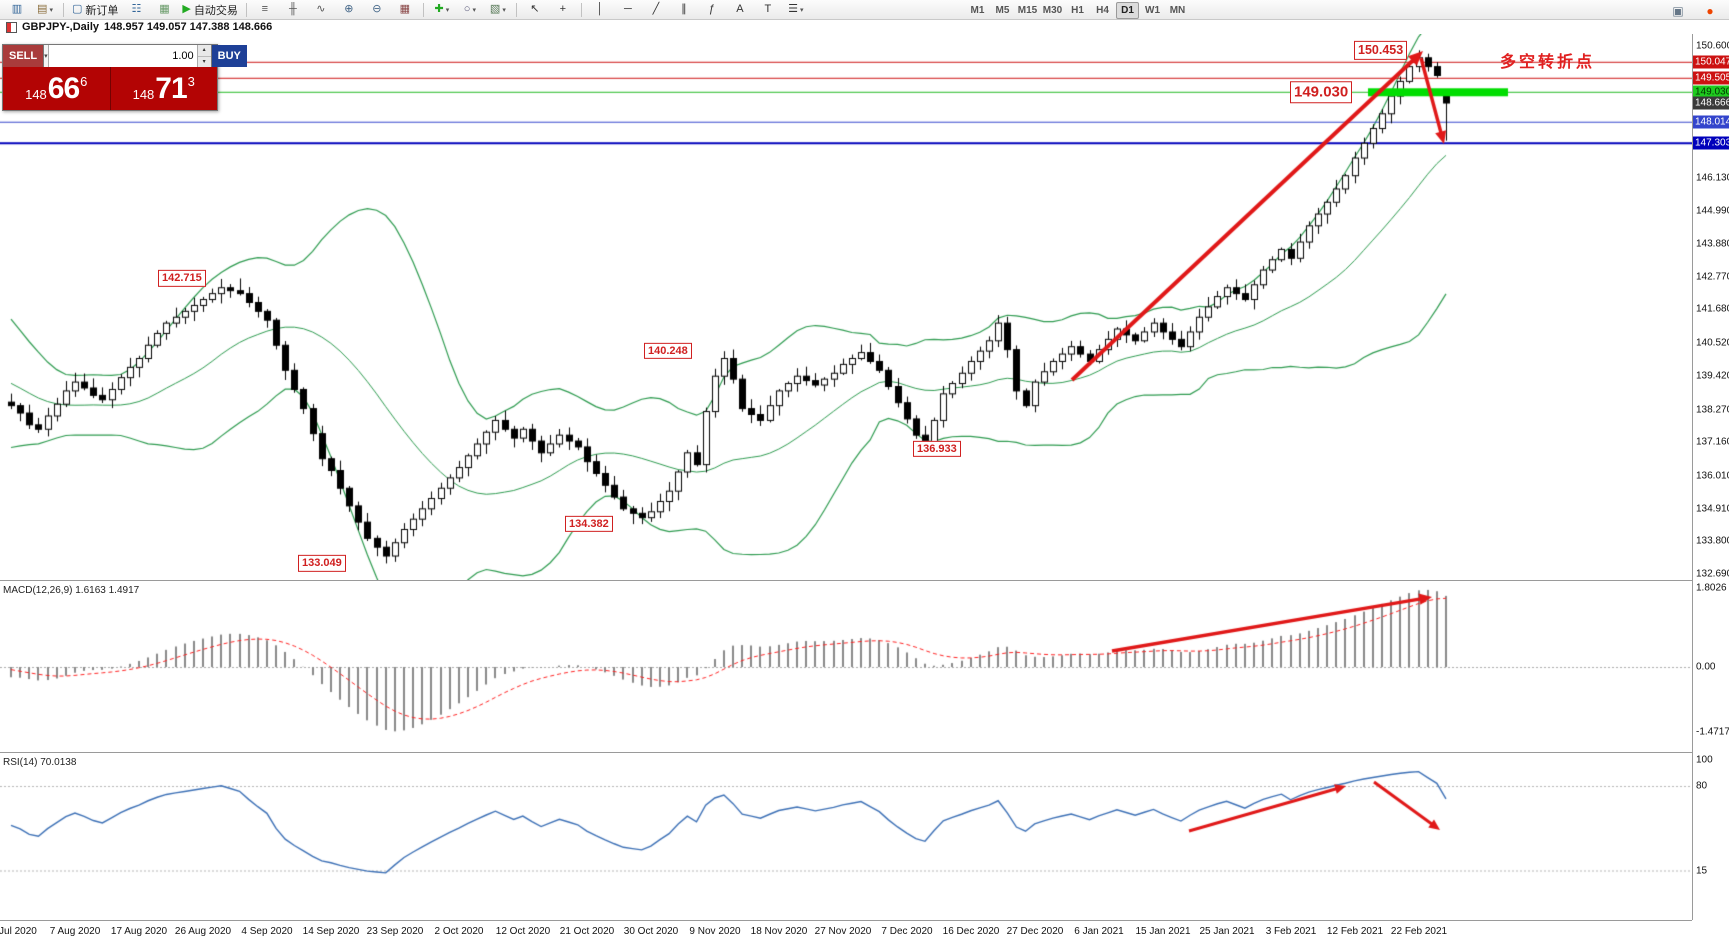 The width and height of the screenshot is (1729, 944). What do you see at coordinates (1706, 667) in the screenshot?
I see `macd-axis-tick: 0.00` at bounding box center [1706, 667].